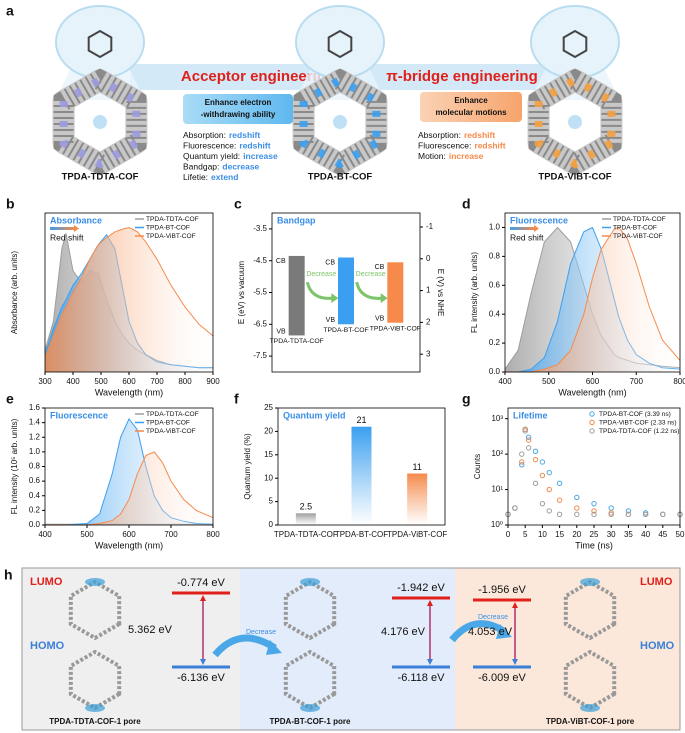 This screenshot has width=685, height=733. What do you see at coordinates (238, 204) in the screenshot?
I see `panel-label: c` at bounding box center [238, 204].